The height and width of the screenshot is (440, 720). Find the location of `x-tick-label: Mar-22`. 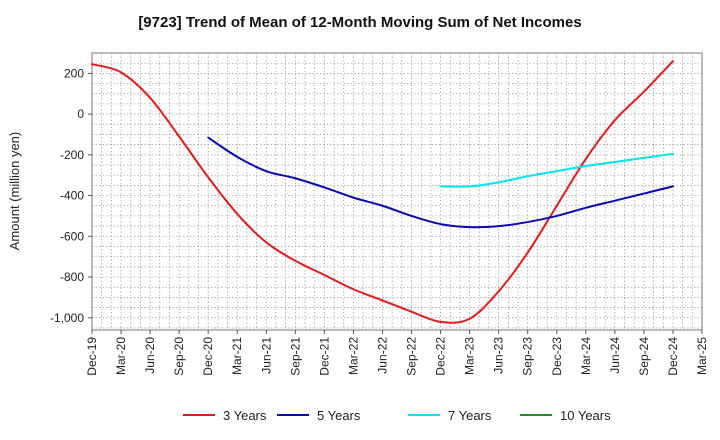

x-tick-label: Mar-22 is located at coordinates (353, 356).